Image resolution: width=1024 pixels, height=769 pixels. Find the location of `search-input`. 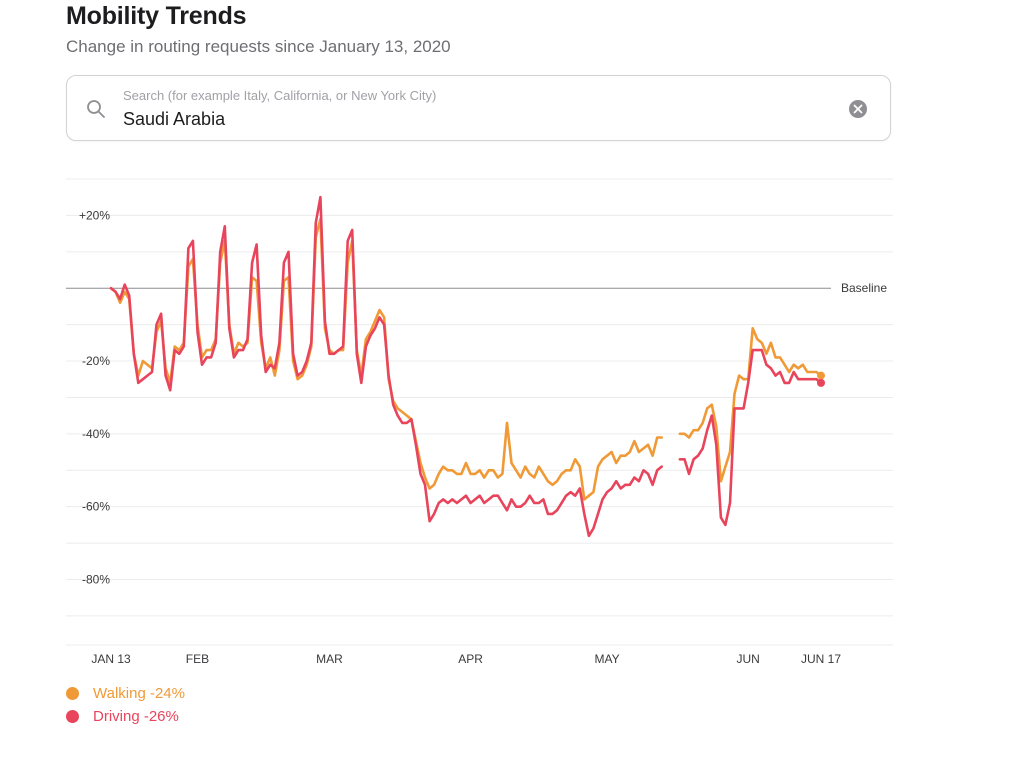

search-input is located at coordinates (473, 119).